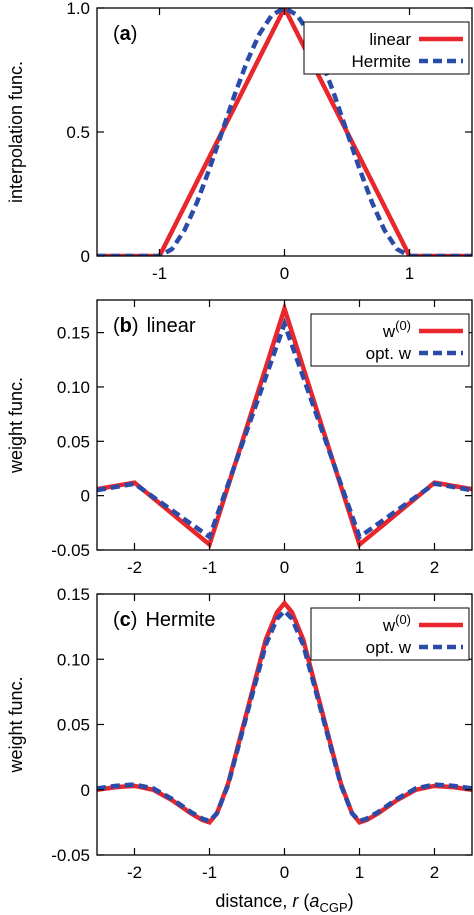 The width and height of the screenshot is (474, 915). What do you see at coordinates (381, 61) in the screenshot?
I see `legend-label: Hermite` at bounding box center [381, 61].